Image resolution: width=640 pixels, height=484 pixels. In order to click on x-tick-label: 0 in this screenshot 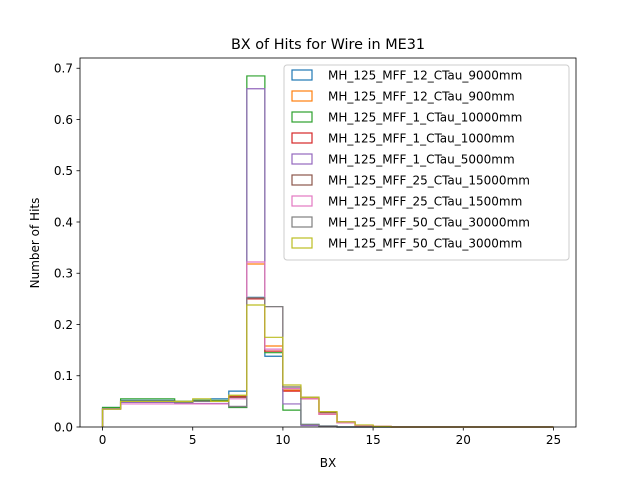, I will do `click(103, 440)`.